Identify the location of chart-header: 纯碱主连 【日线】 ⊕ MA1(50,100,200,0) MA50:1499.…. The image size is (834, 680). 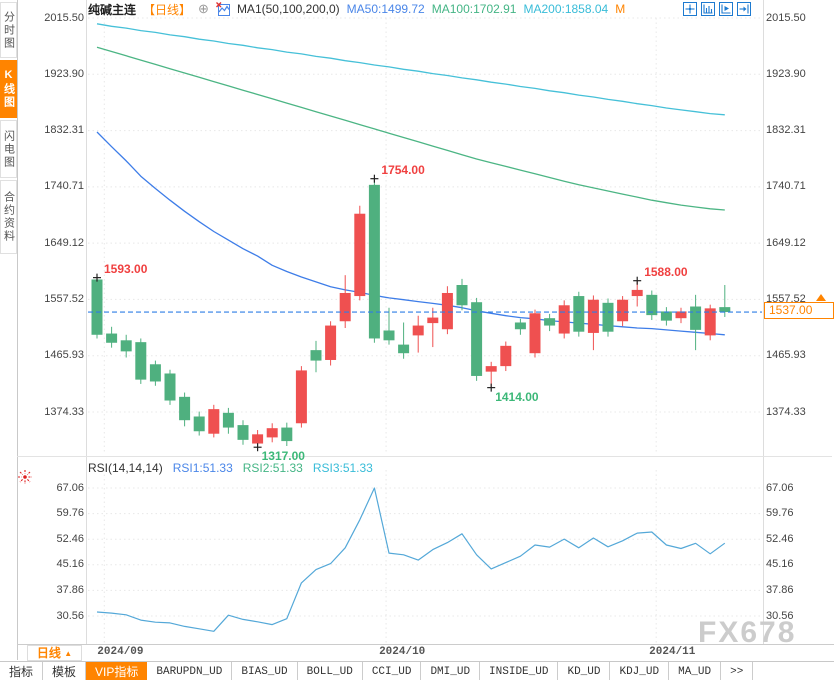
(356, 9).